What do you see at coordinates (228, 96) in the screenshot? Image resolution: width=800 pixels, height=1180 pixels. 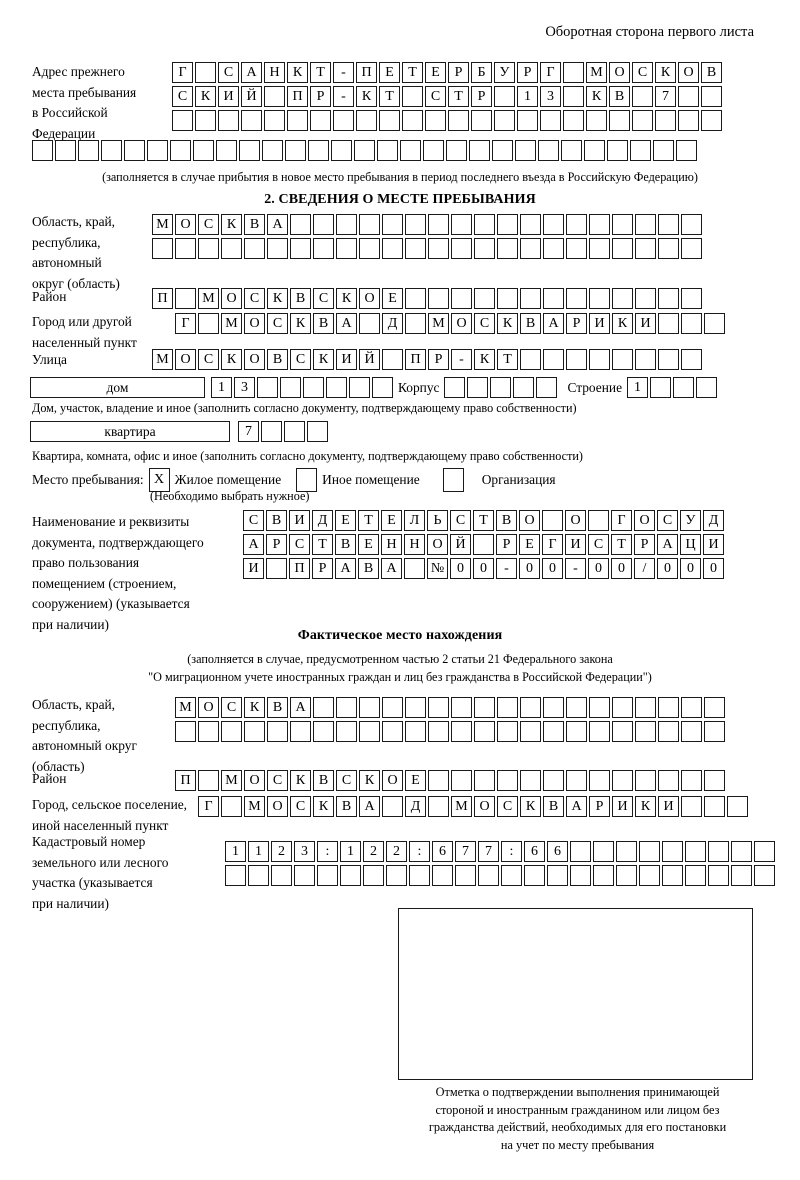 I see `prev-address-row-2-cell-3: И` at bounding box center [228, 96].